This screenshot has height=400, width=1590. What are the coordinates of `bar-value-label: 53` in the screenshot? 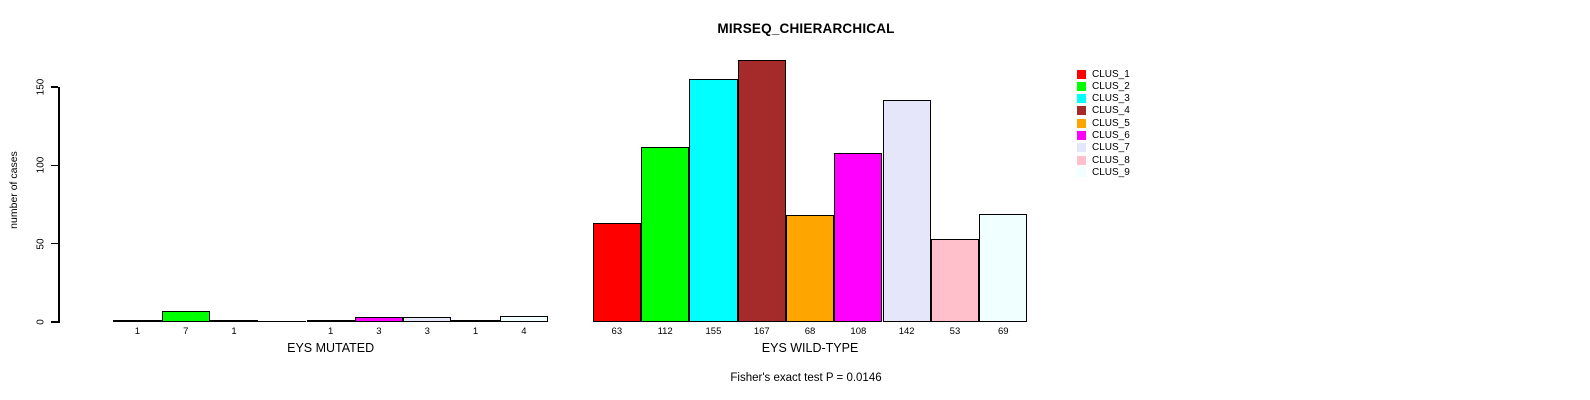 It's located at (955, 331).